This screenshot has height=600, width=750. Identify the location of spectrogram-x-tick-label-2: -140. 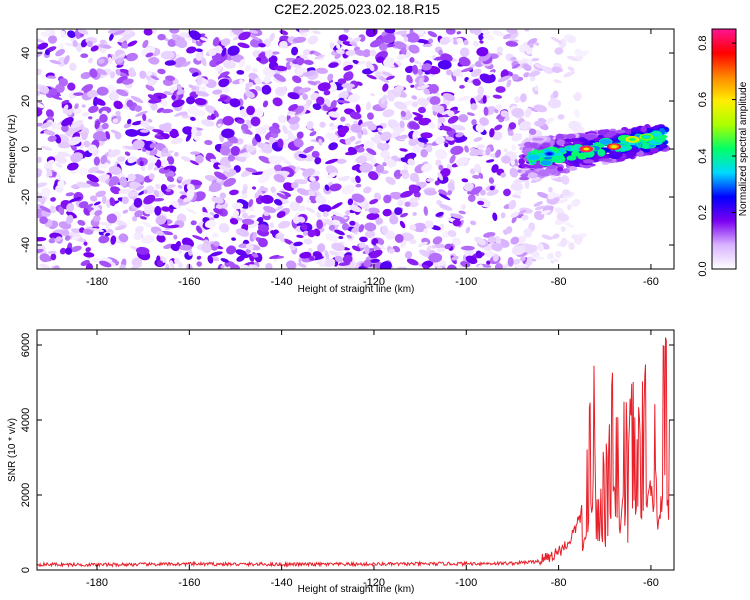
(282, 282).